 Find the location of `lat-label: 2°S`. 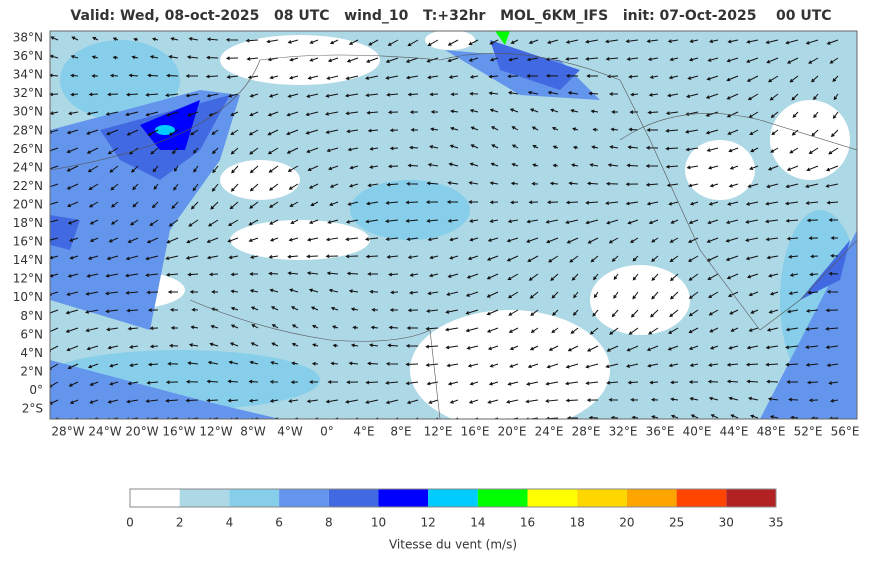

lat-label: 2°S is located at coordinates (32, 409).